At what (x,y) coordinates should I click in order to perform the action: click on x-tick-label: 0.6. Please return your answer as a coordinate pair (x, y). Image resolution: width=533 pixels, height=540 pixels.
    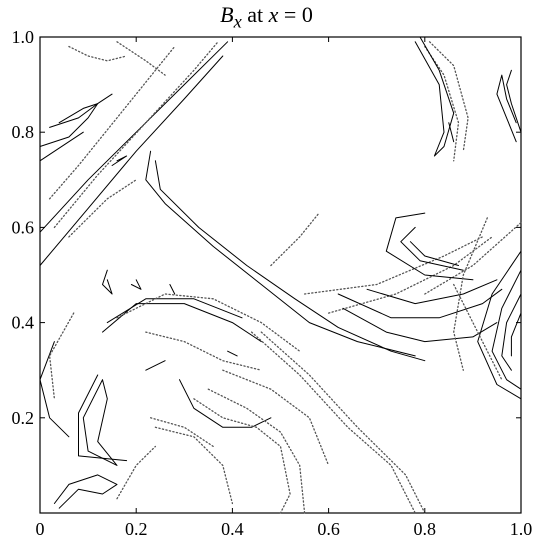
    Looking at the image, I should click on (328, 529).